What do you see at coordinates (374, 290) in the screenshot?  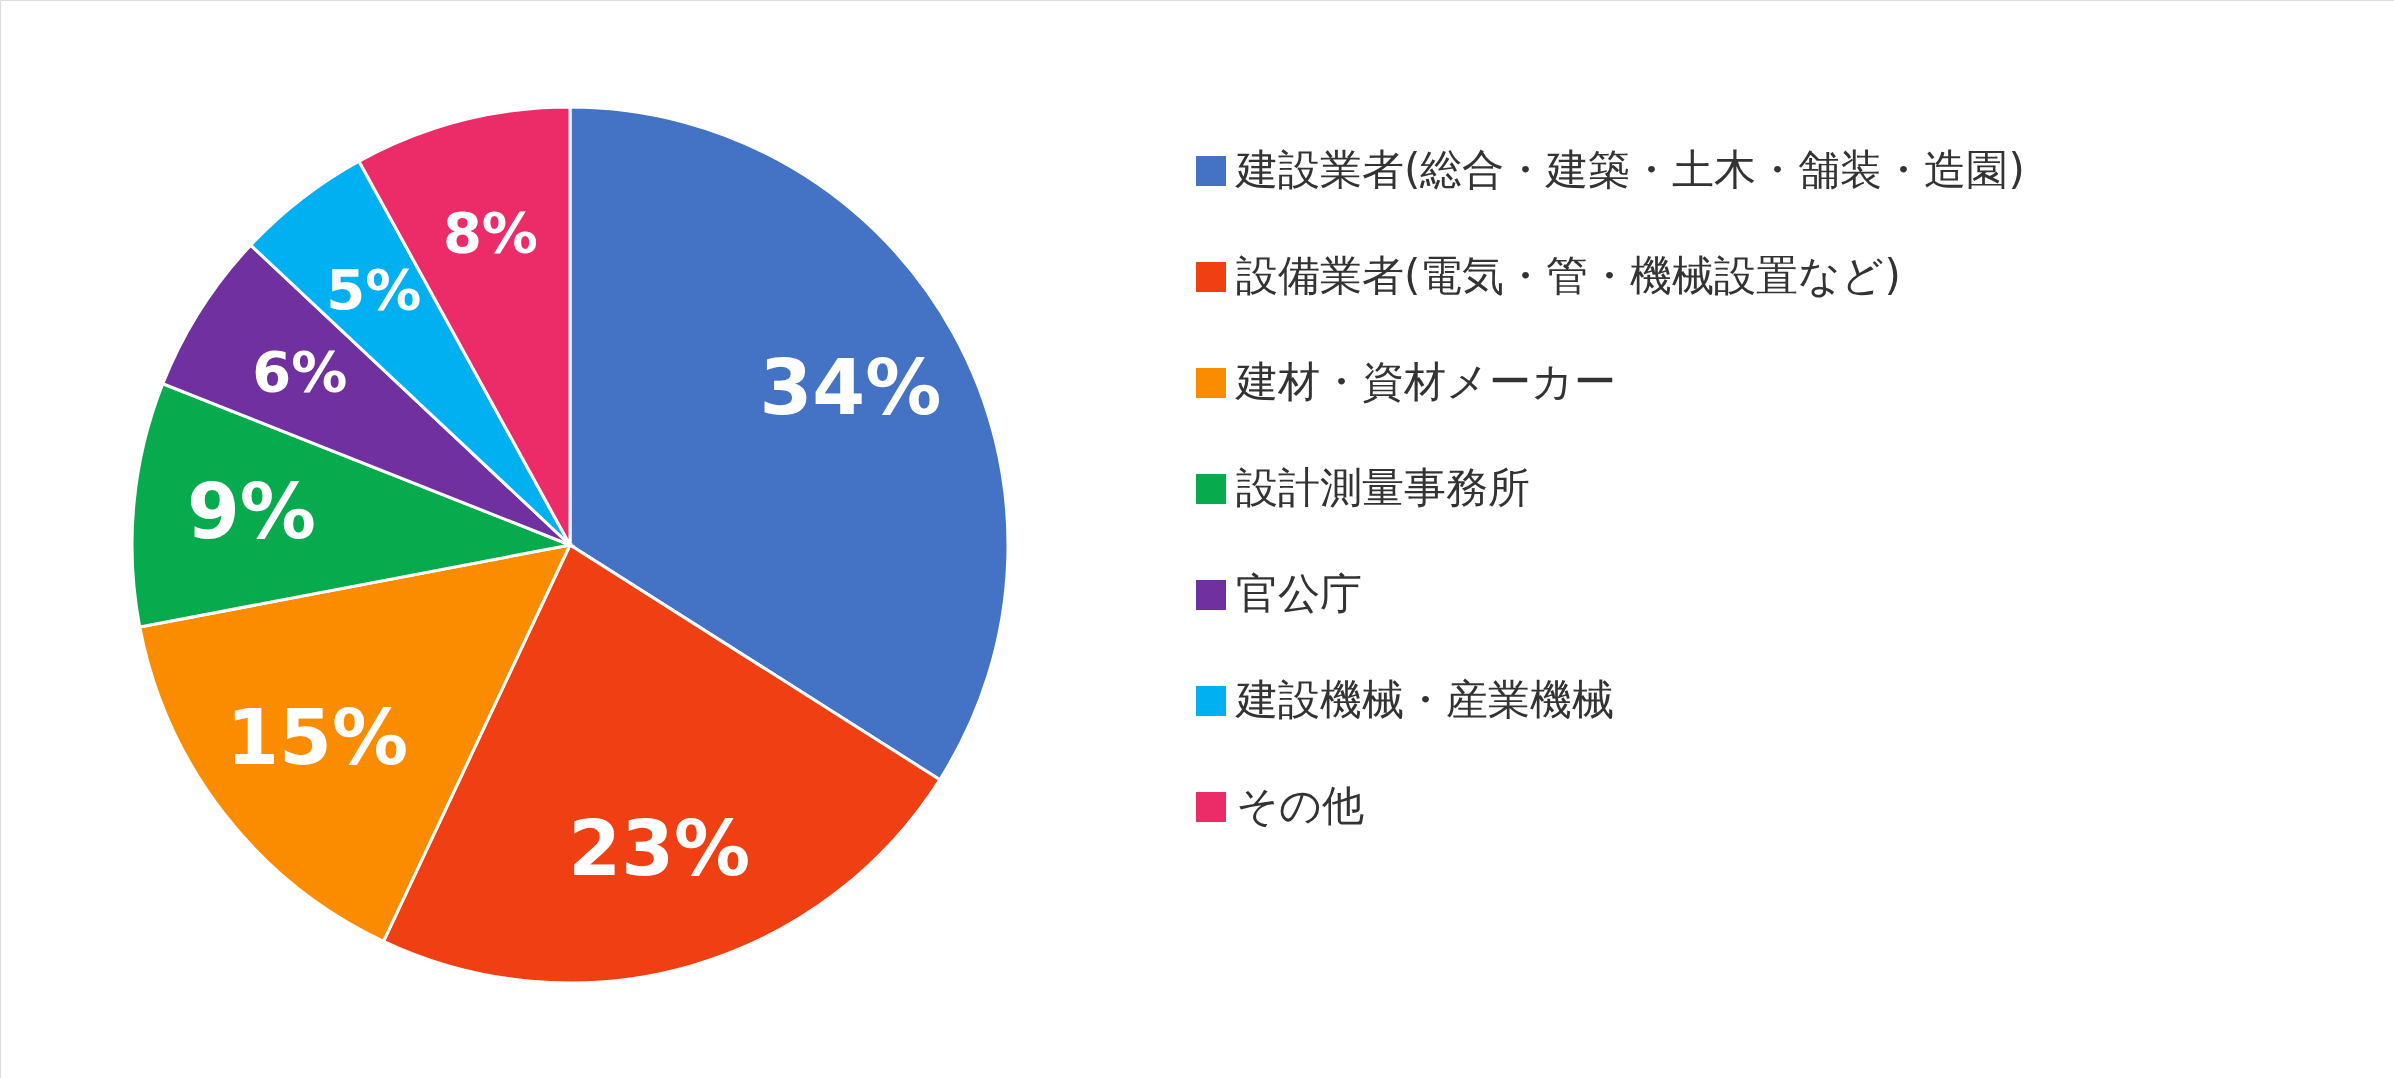 I see `data-label: 5%` at bounding box center [374, 290].